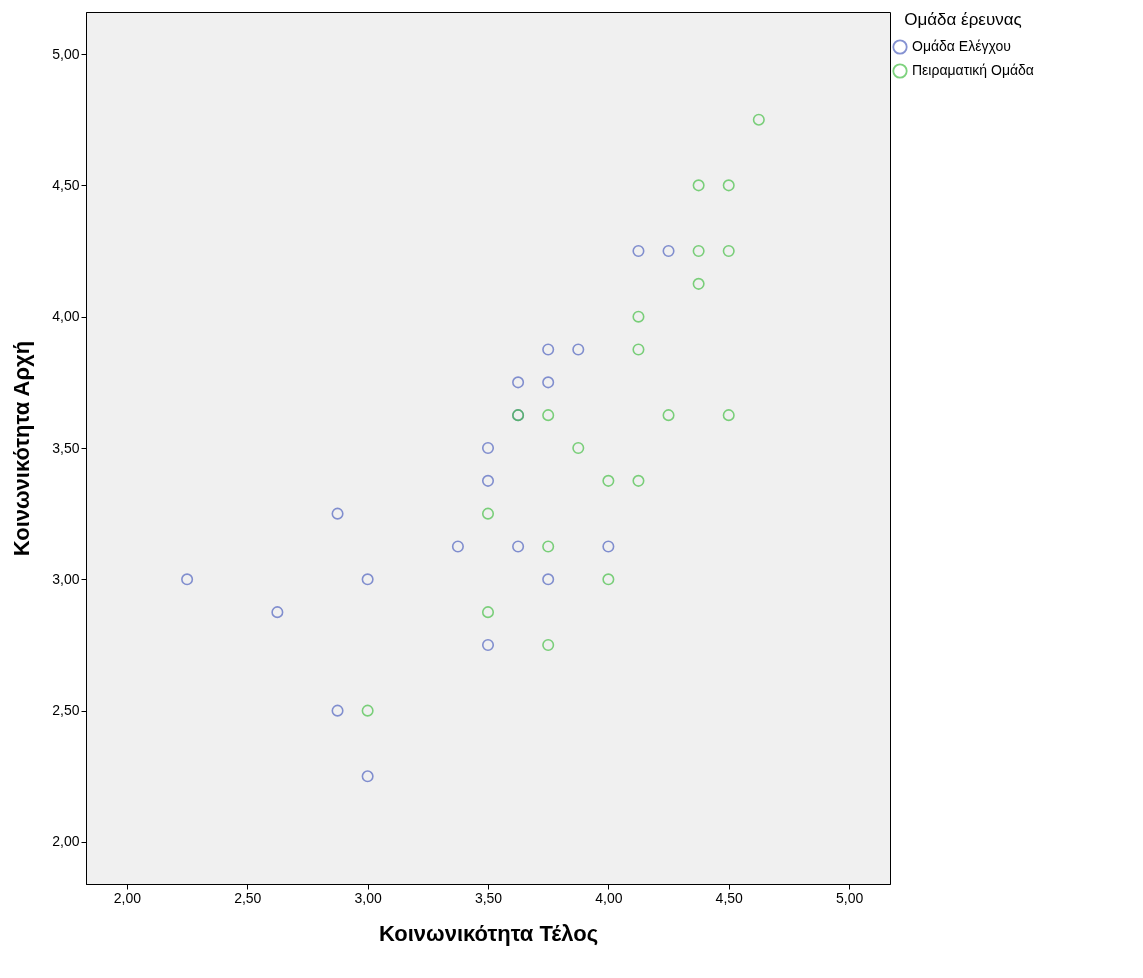  Describe the element at coordinates (22, 448) in the screenshot. I see `y-axis-title: Κοινωνικότητα Αρχή` at that location.